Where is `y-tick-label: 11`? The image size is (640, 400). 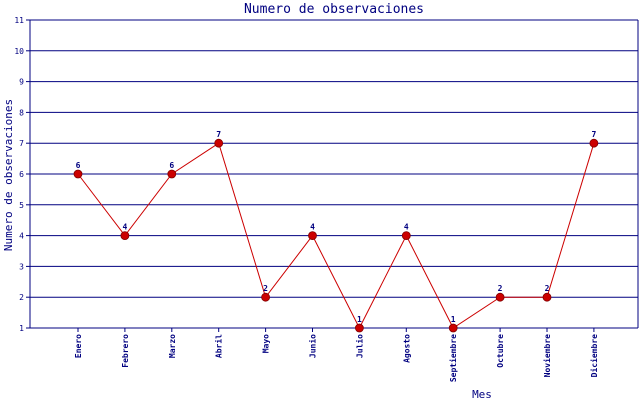
y-tick-label: 11 is located at coordinates (19, 20).